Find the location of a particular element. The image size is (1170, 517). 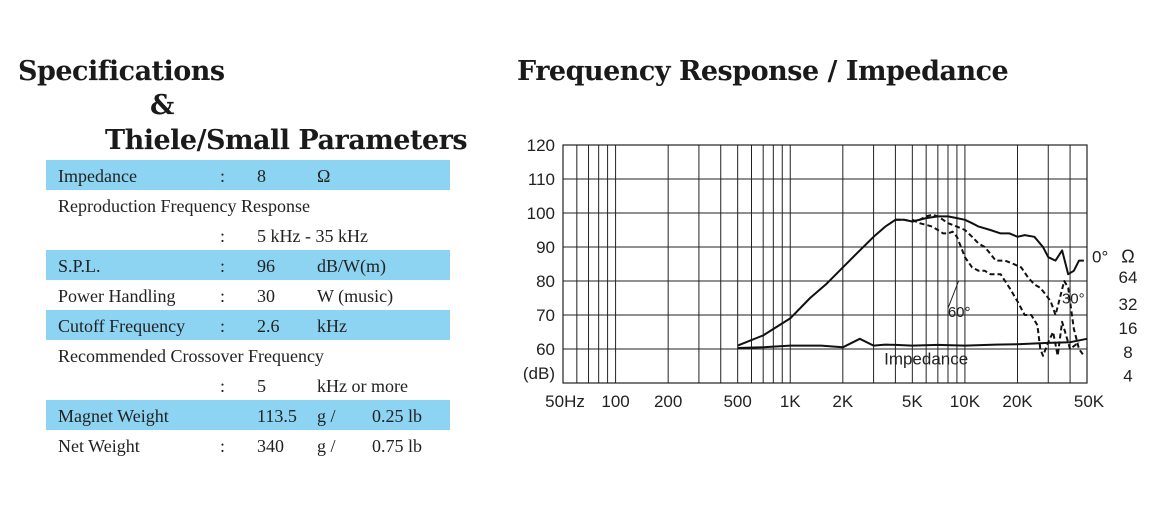

spec-value: 340 is located at coordinates (270, 446).